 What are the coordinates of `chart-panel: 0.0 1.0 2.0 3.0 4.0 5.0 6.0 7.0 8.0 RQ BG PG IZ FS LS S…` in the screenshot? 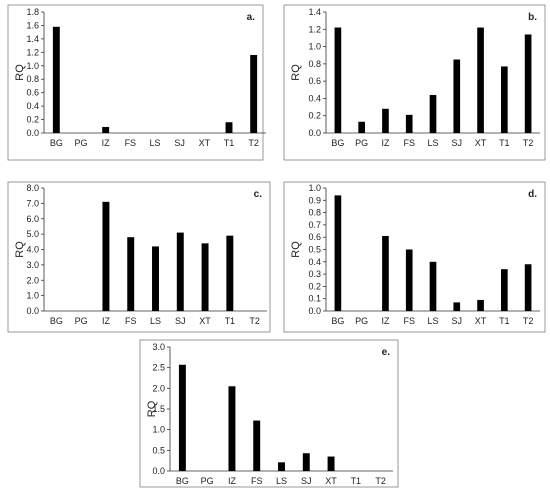 It's located at (139, 257).